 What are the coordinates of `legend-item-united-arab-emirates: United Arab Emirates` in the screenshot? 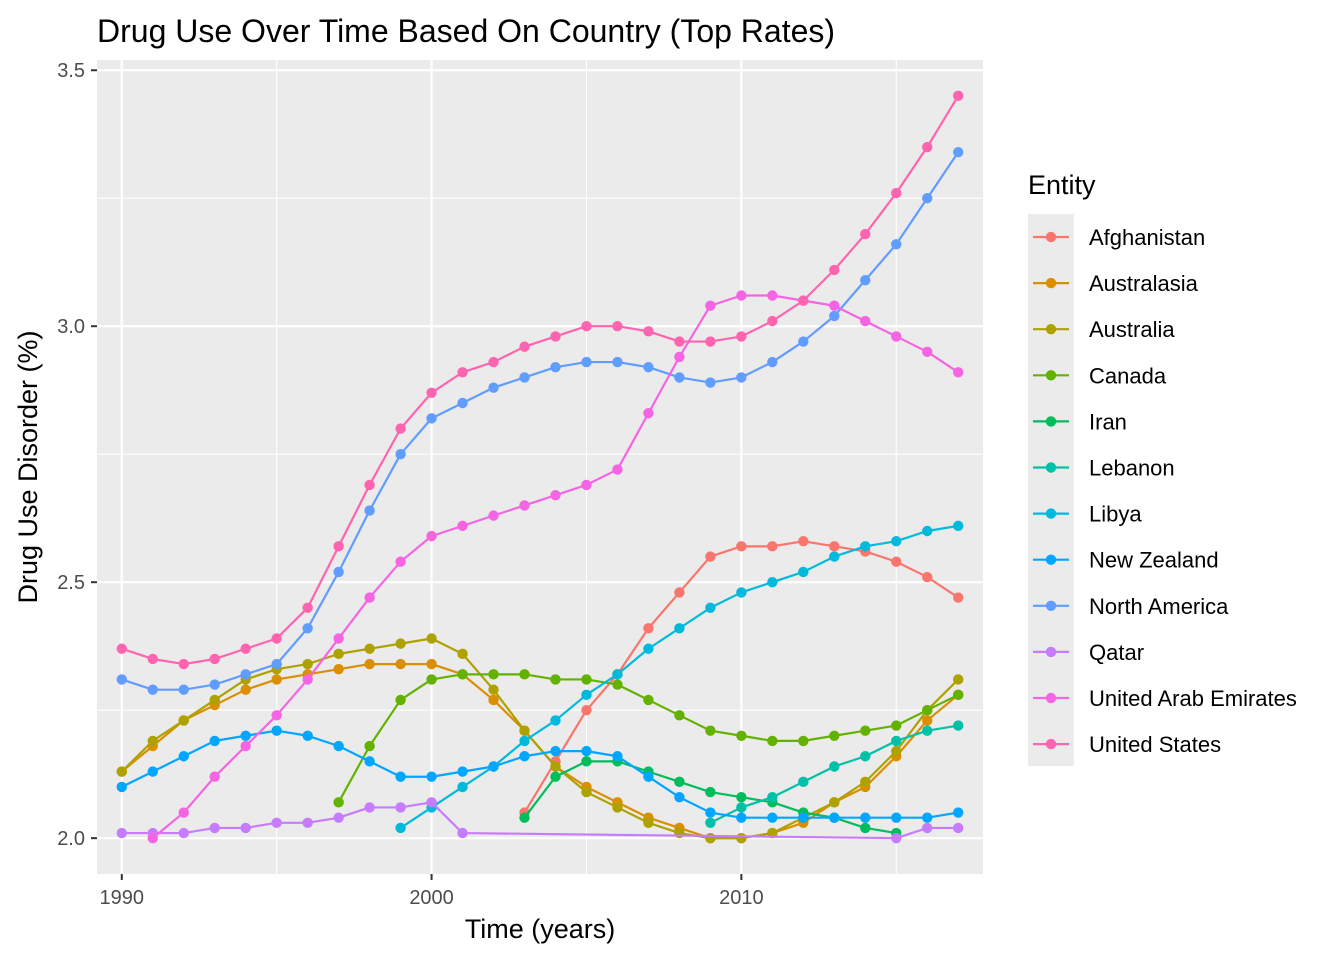 It's located at (1165, 698).